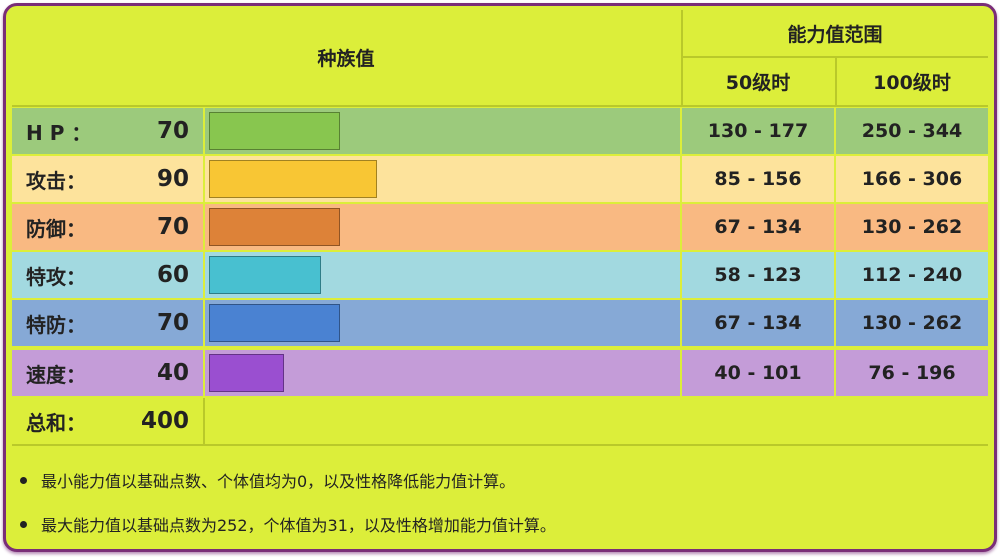  I want to click on note-item: 最大能力值以基础点数为252，个体值为31，以及性格增加能力值计算。, so click(288, 524).